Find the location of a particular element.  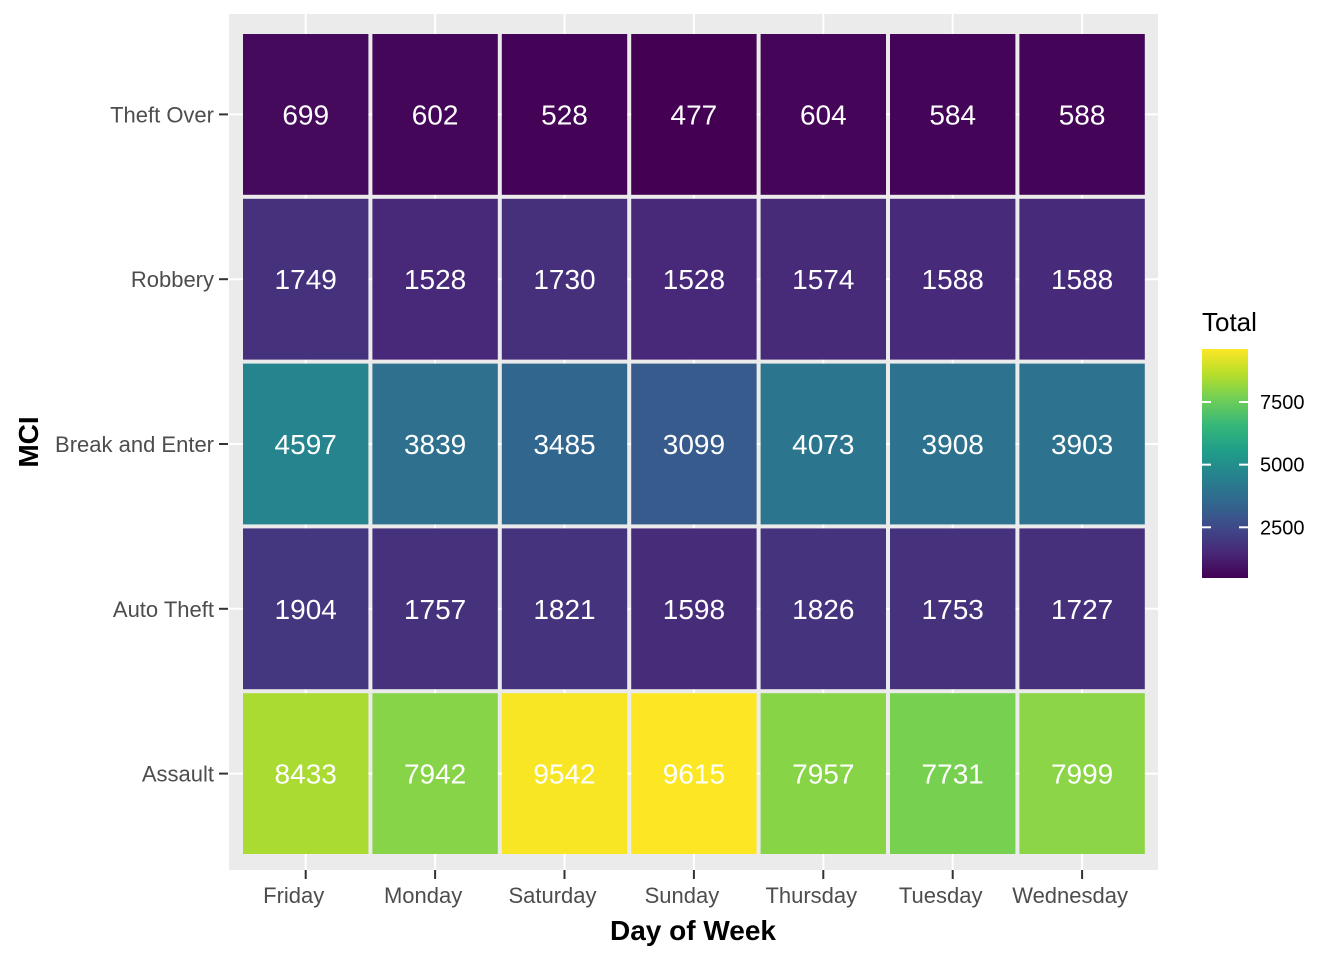

x-tick-label: Friday is located at coordinates (293, 895).